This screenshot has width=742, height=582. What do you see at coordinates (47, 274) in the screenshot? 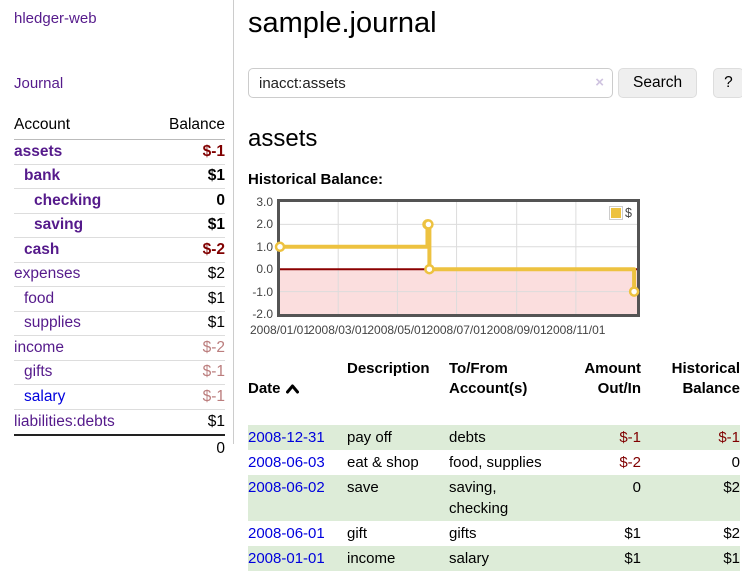
I see `account-link-expenses: expenses` at bounding box center [47, 274].